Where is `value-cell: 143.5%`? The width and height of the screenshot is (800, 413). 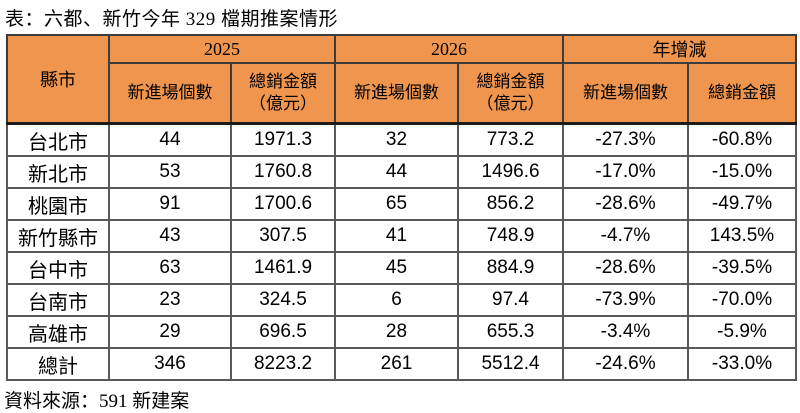 value-cell: 143.5% is located at coordinates (742, 236).